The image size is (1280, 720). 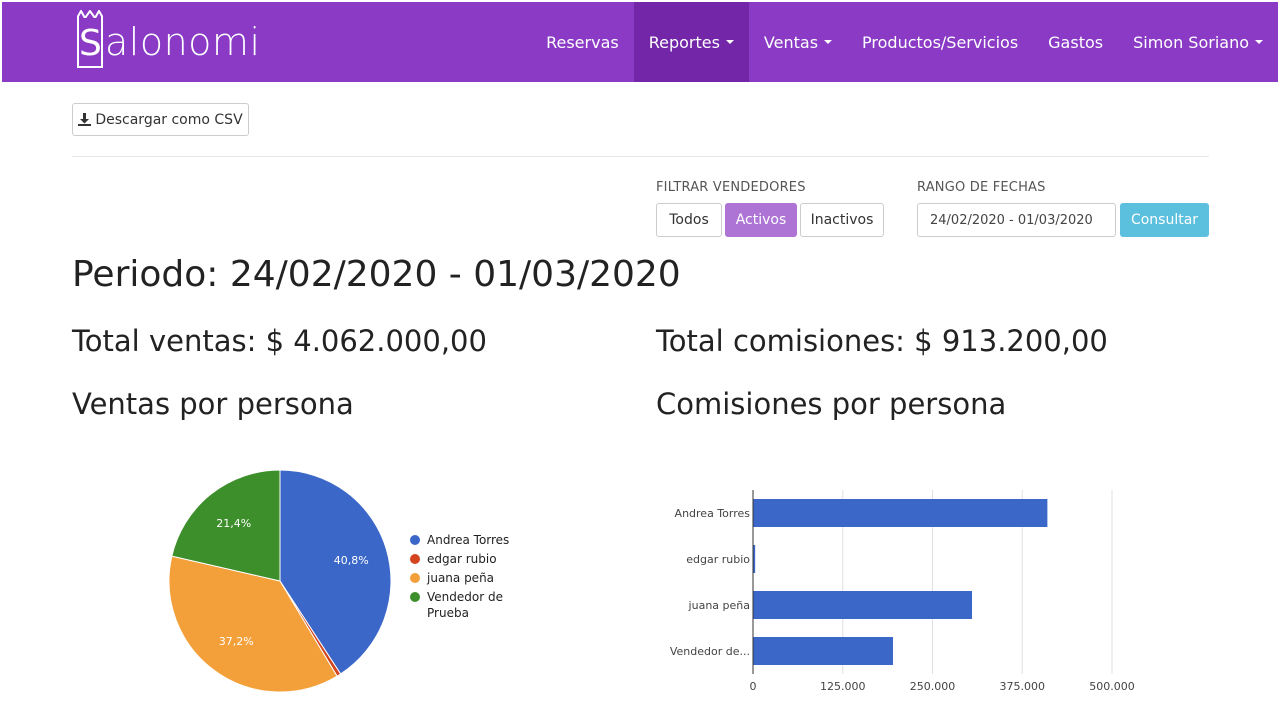 What do you see at coordinates (719, 605) in the screenshot?
I see `category-label: juana peña` at bounding box center [719, 605].